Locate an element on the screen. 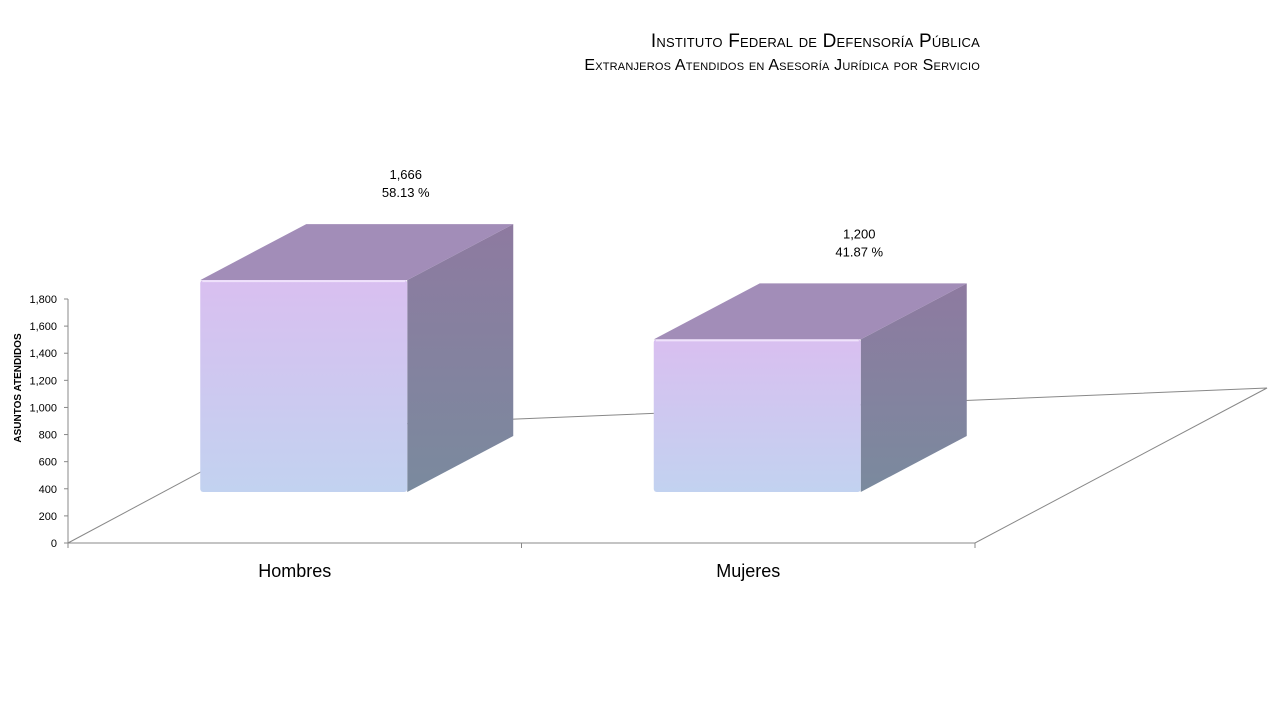  data-label-value: 1,200 is located at coordinates (859, 233).